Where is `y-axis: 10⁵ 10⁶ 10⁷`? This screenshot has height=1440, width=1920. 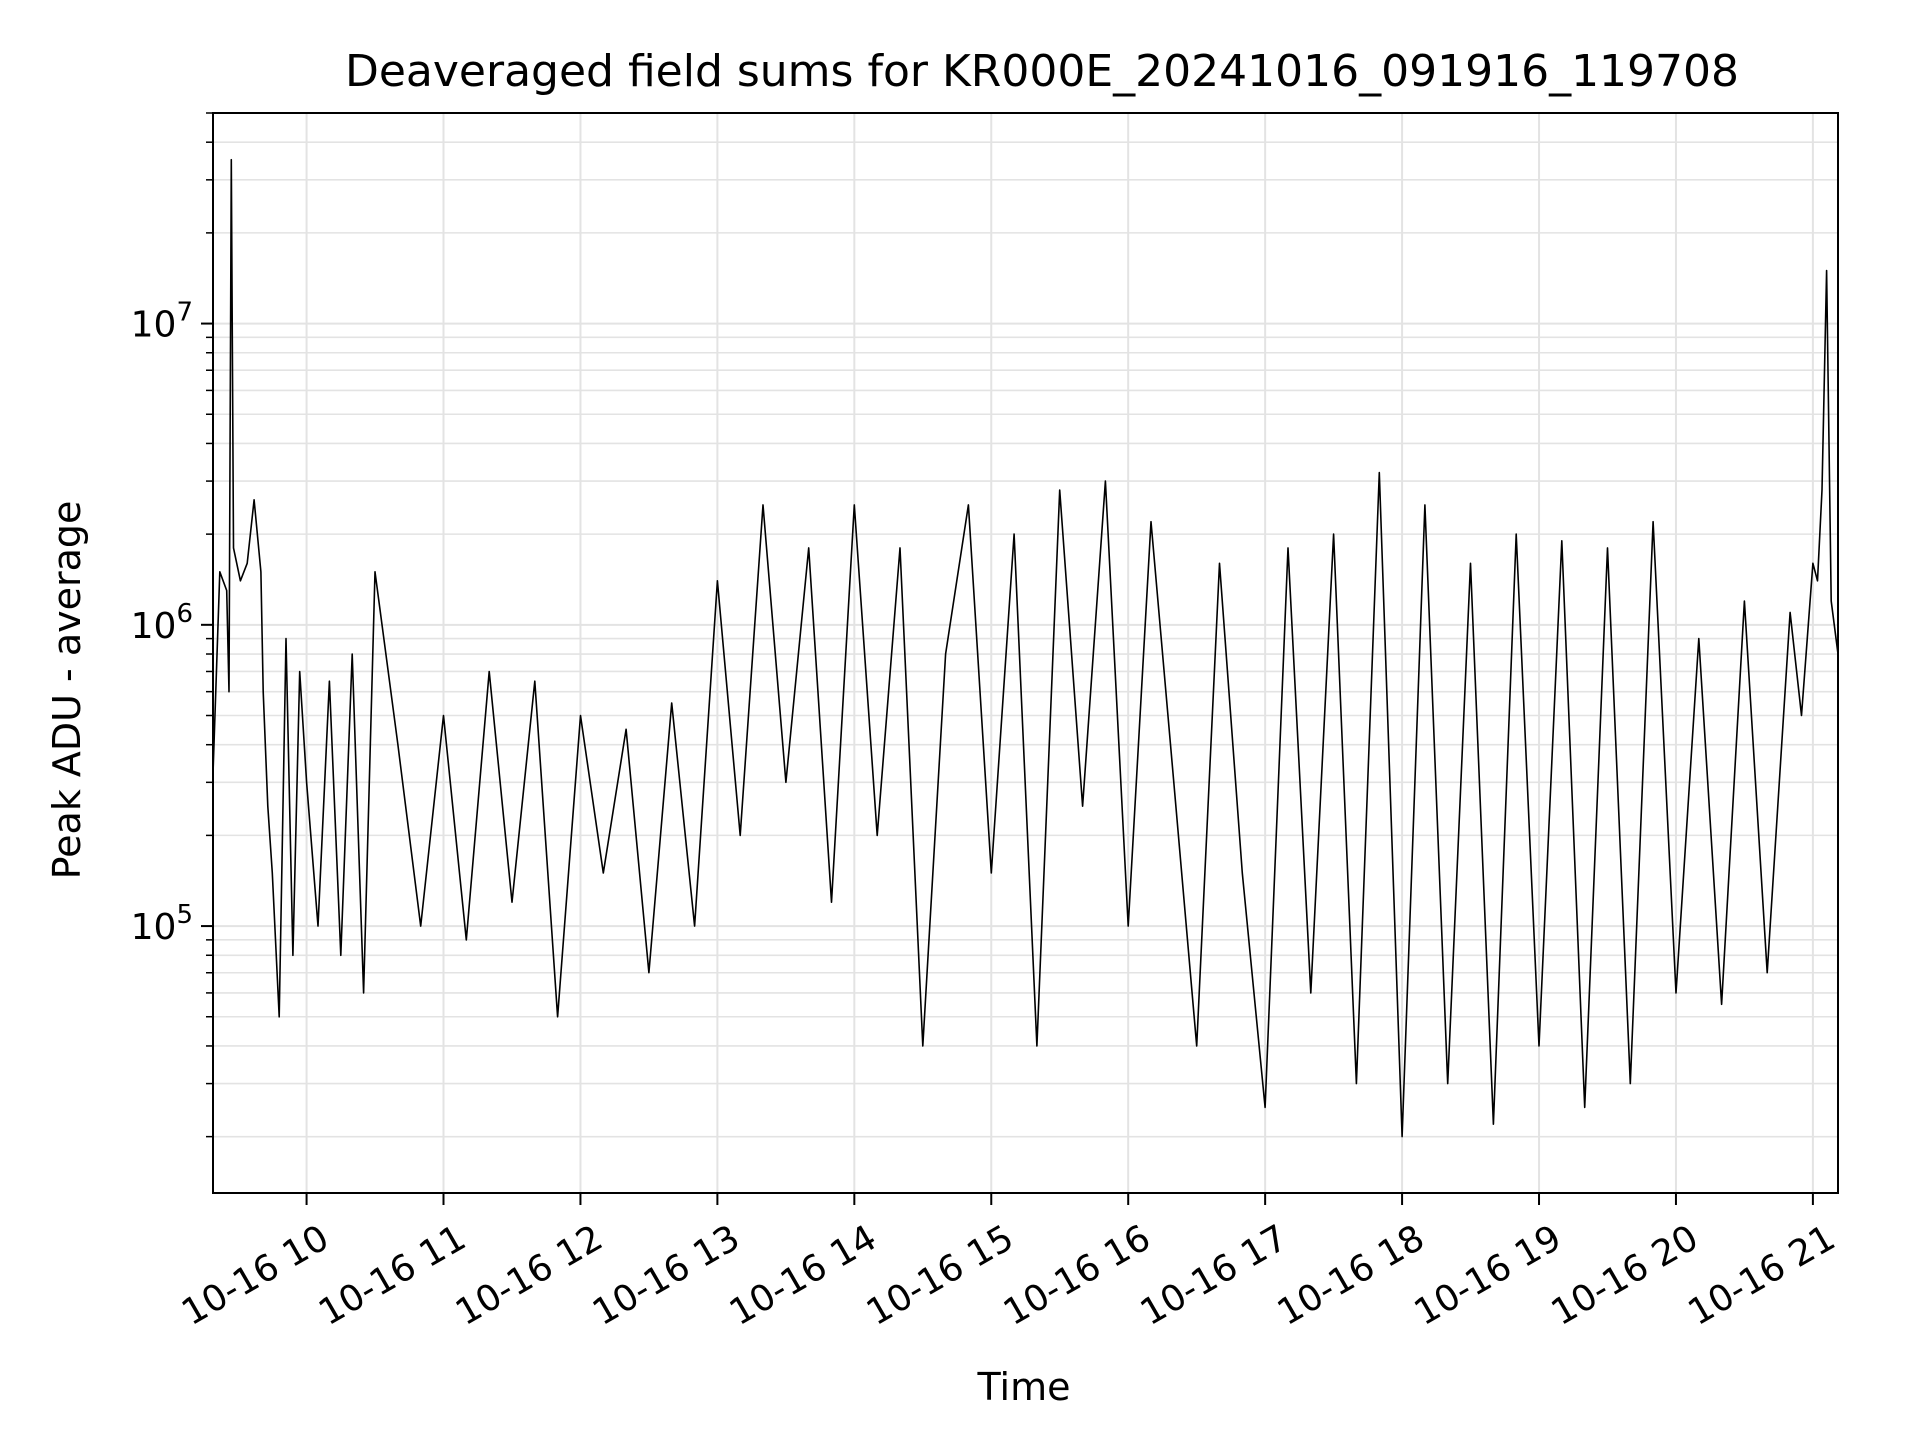 y-axis: 10⁵ 10⁶ 10⁷ is located at coordinates (172, 625).